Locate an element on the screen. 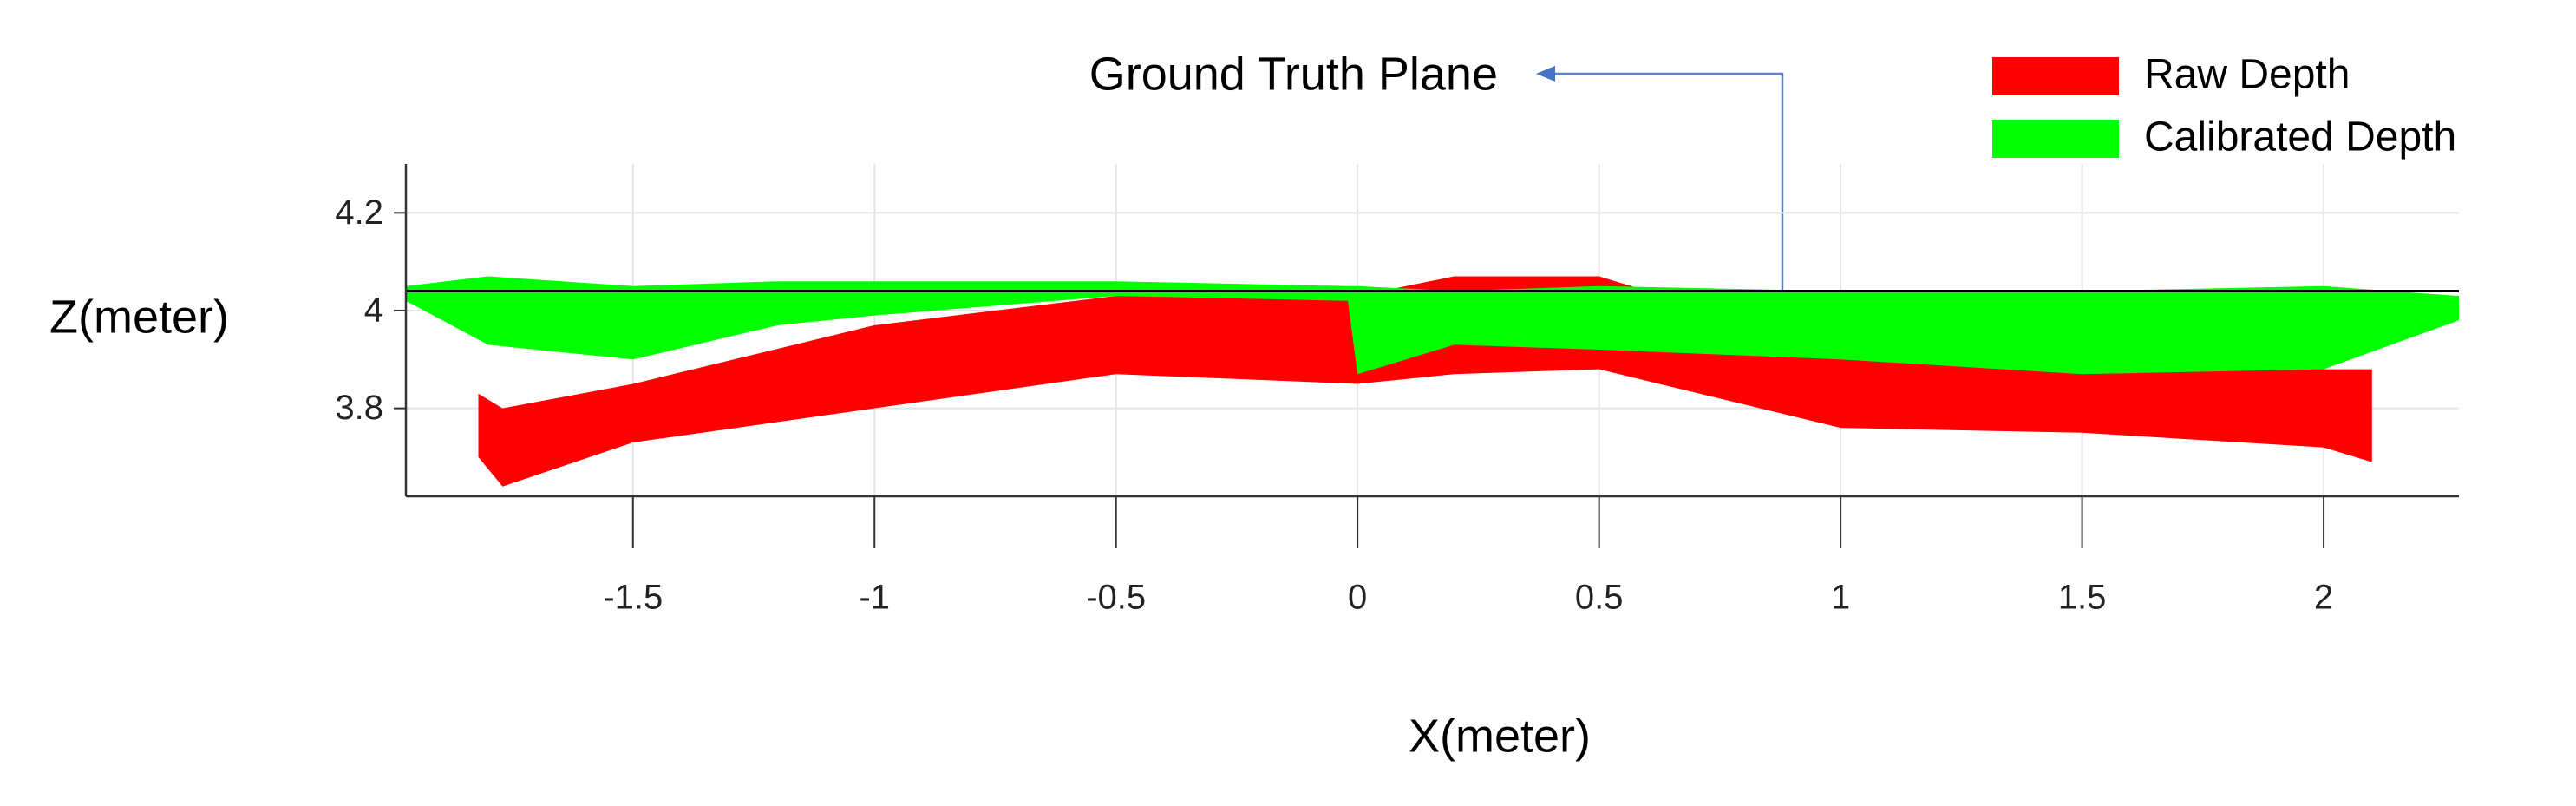 Image resolution: width=2576 pixels, height=806 pixels. x-tick-label: 1.5 is located at coordinates (2082, 598).